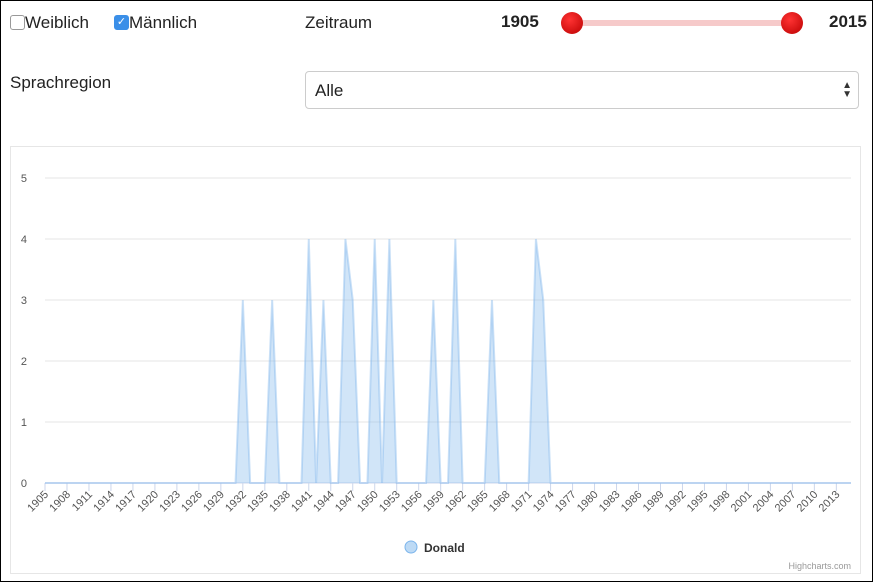 The height and width of the screenshot is (582, 873). I want to click on y-tick-label: 1, so click(24, 423).